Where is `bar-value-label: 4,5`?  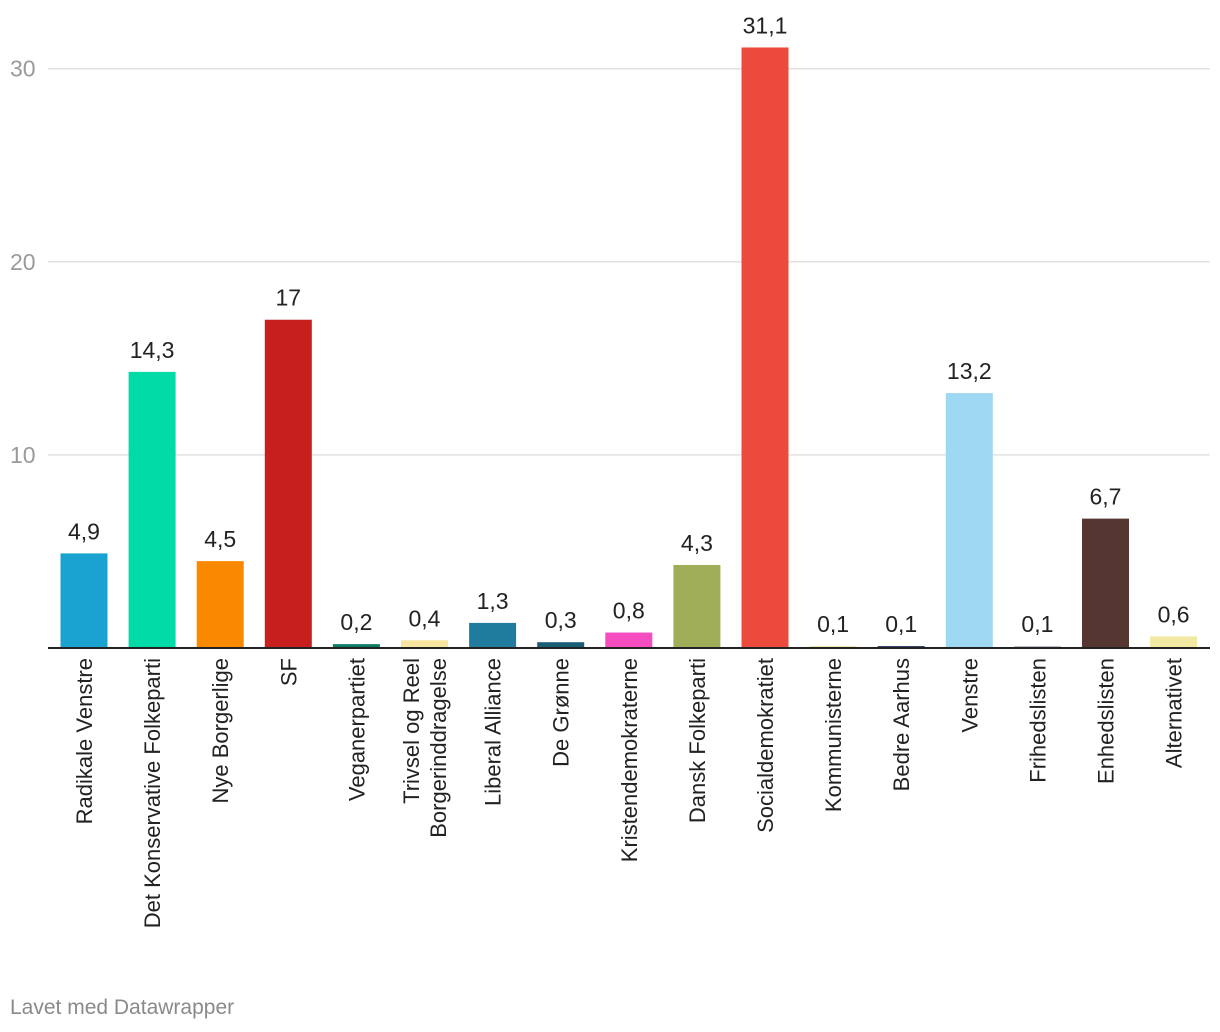
bar-value-label: 4,5 is located at coordinates (220, 539).